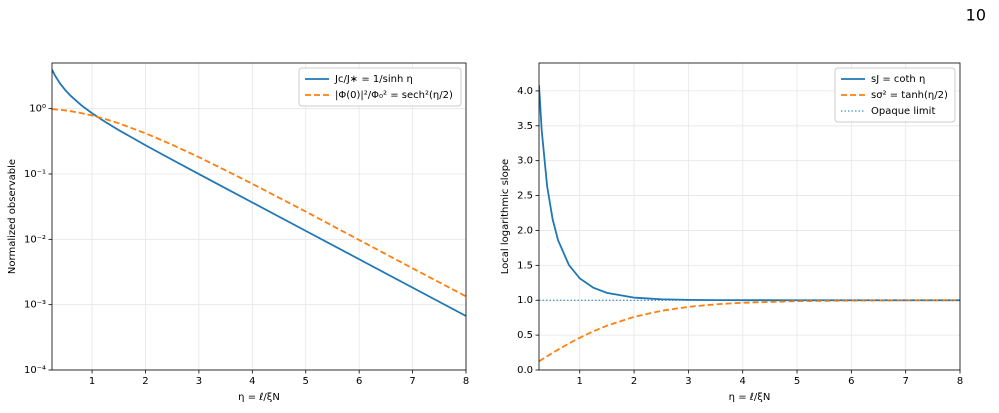 This screenshot has width=999, height=413. What do you see at coordinates (12, 216) in the screenshot?
I see `y-axis-label: Normalized observable` at bounding box center [12, 216].